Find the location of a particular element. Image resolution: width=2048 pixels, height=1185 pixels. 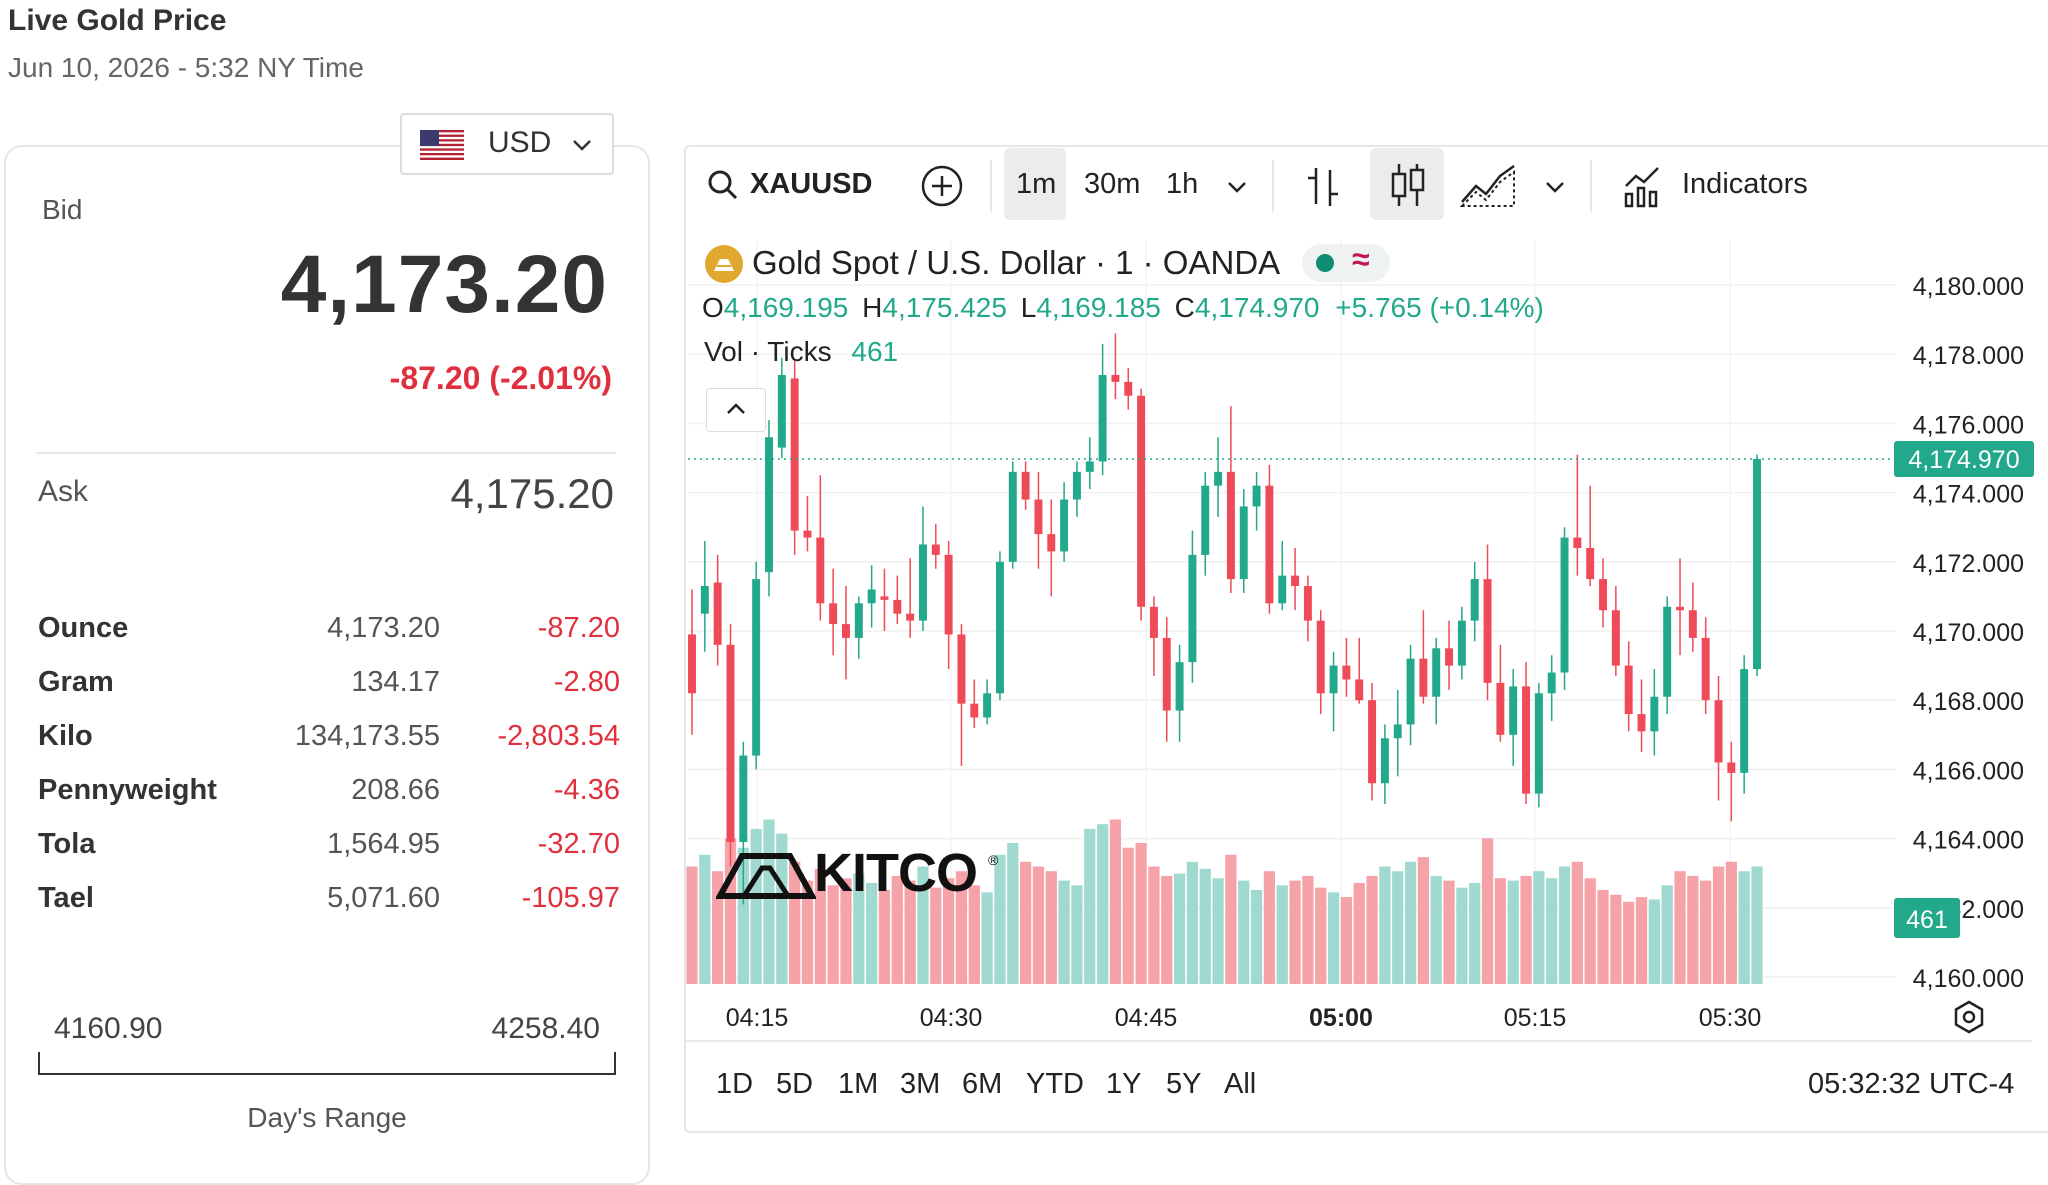

unit-name: Ounce is located at coordinates (83, 628).